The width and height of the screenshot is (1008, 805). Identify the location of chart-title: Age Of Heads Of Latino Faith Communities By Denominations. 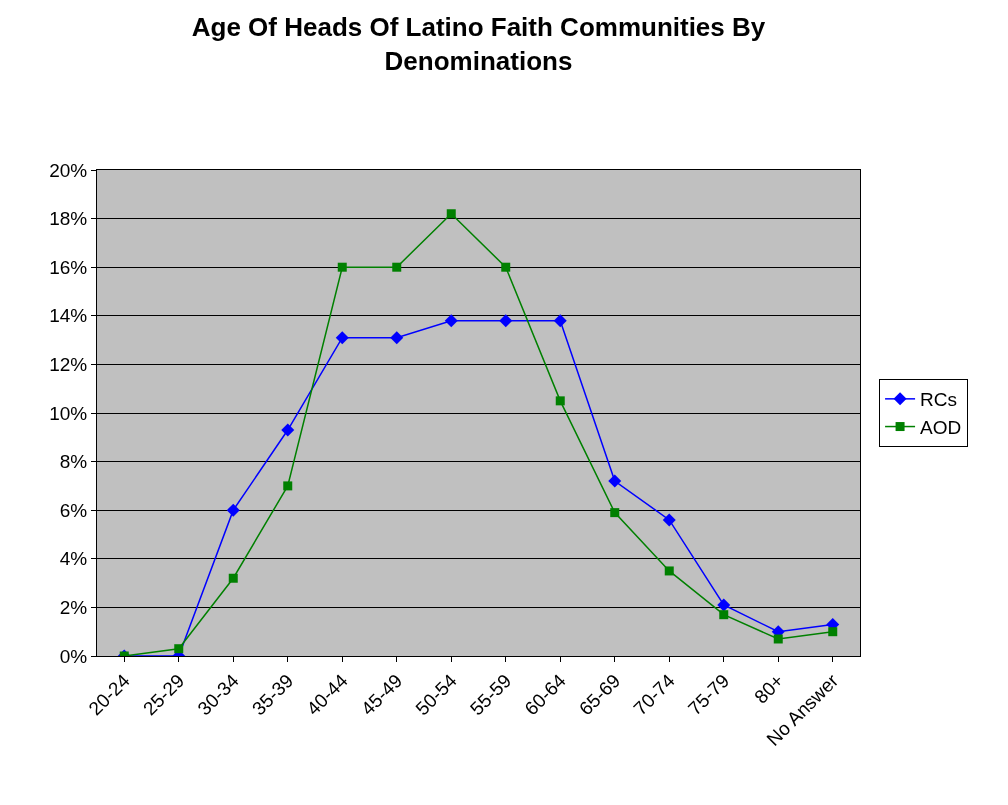
(478, 44).